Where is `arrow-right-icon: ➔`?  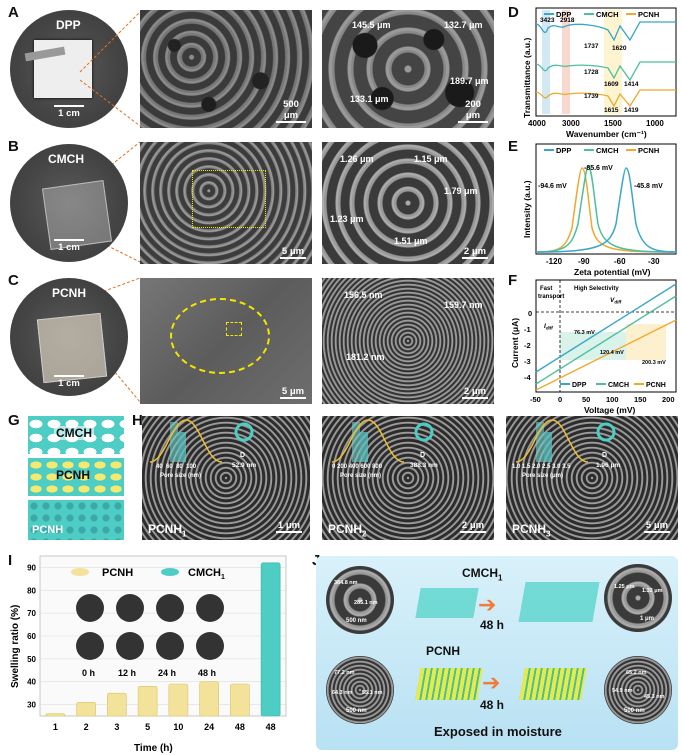
arrow-right-icon: ➔ is located at coordinates (491, 682).